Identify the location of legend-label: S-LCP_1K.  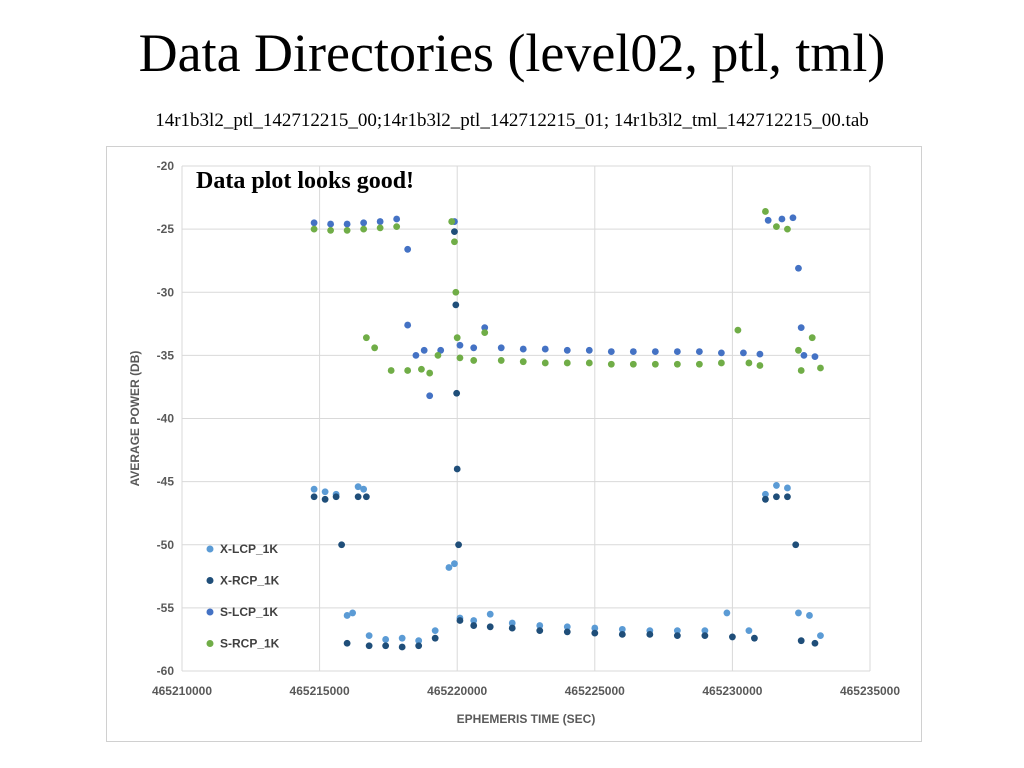
(249, 612).